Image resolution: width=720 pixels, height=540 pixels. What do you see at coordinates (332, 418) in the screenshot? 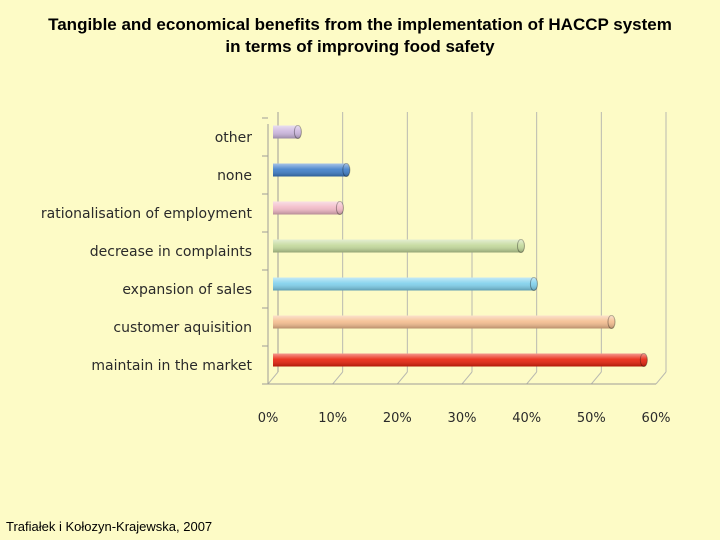
I see `x-tick-label-10: 10%` at bounding box center [332, 418].